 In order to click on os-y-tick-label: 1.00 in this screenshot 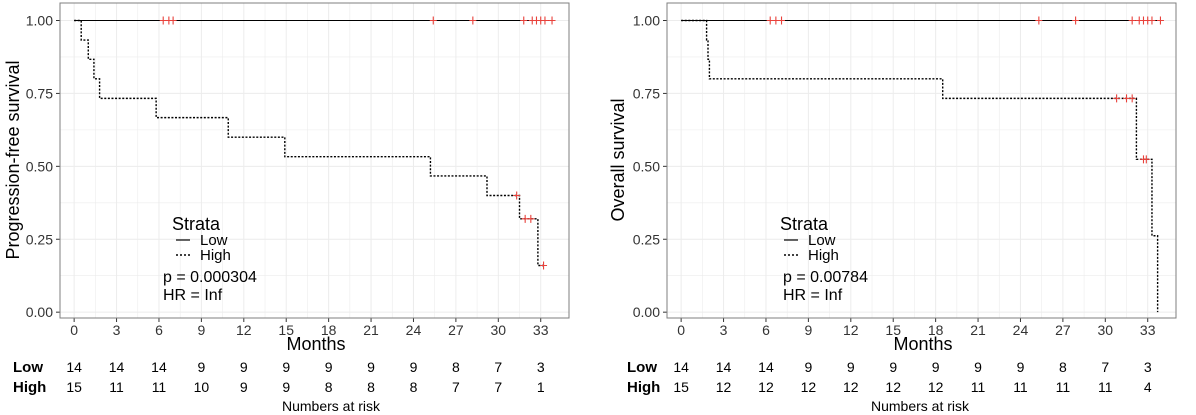, I will do `click(646, 21)`.